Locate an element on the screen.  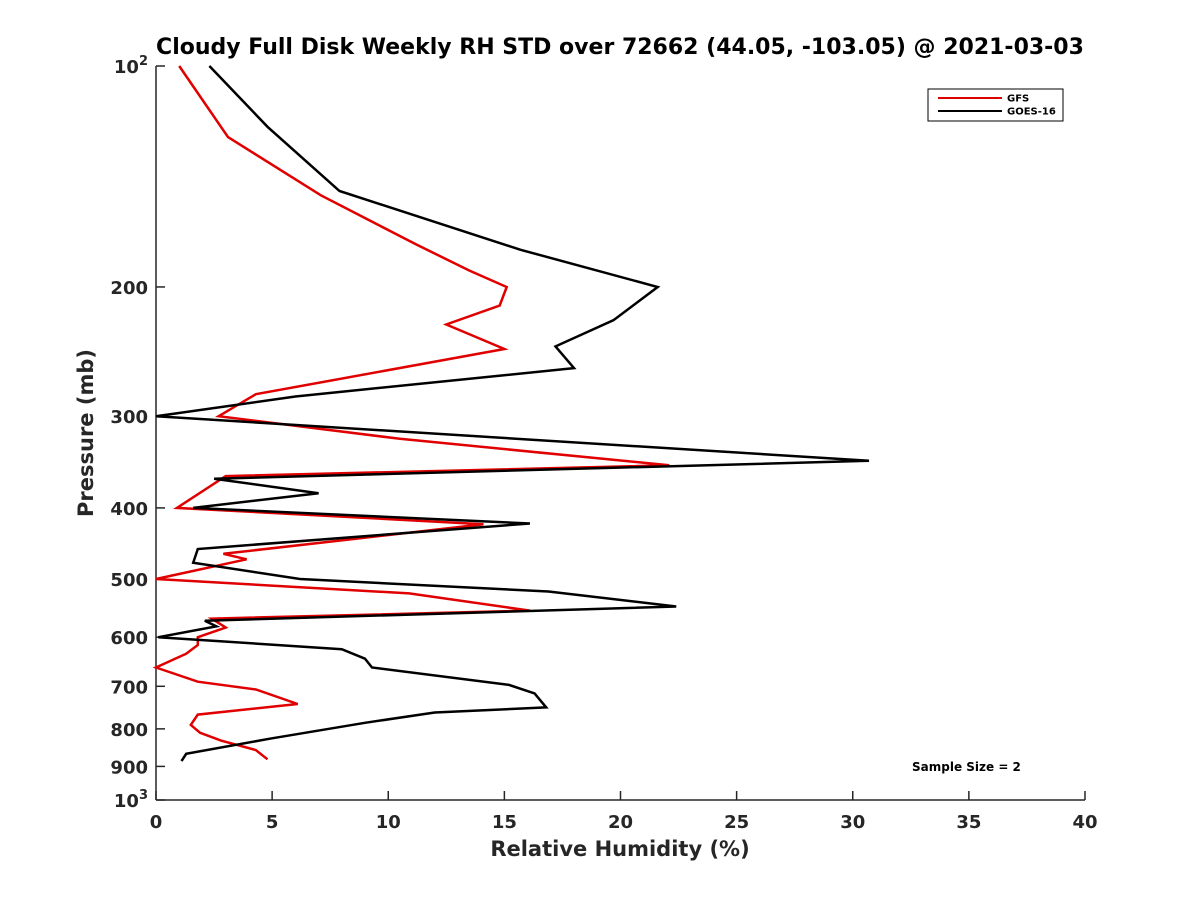
x-tick-label: 35 is located at coordinates (968, 822).